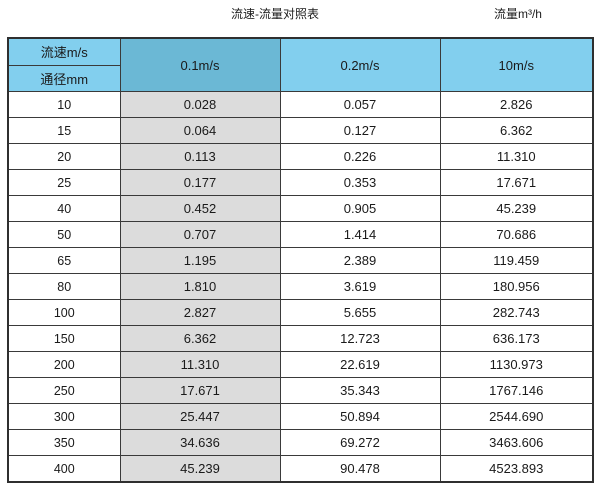  I want to click on cell-flow-rate-1: 0.127, so click(360, 130).